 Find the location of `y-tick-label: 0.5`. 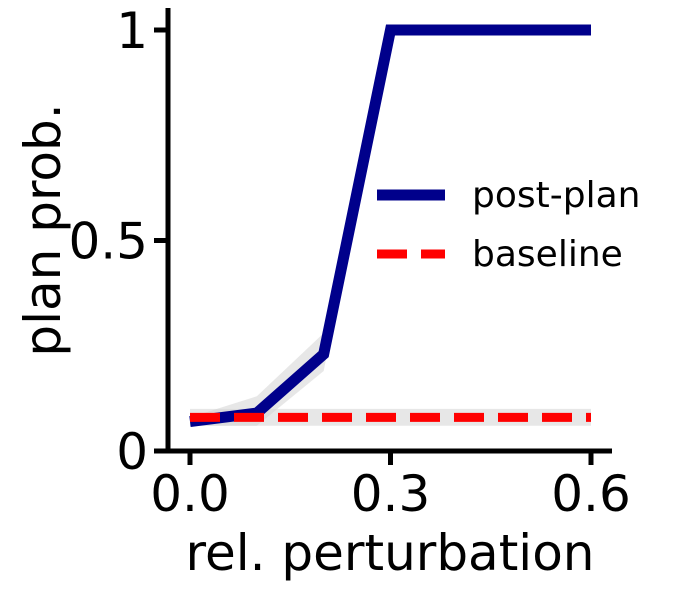

y-tick-label: 0.5 is located at coordinates (108, 242).